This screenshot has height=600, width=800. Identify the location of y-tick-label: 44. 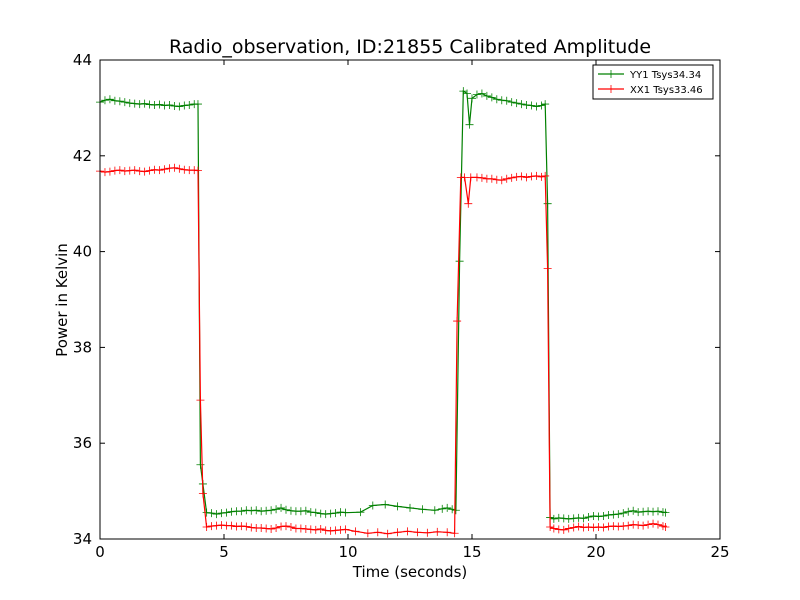
(82, 60).